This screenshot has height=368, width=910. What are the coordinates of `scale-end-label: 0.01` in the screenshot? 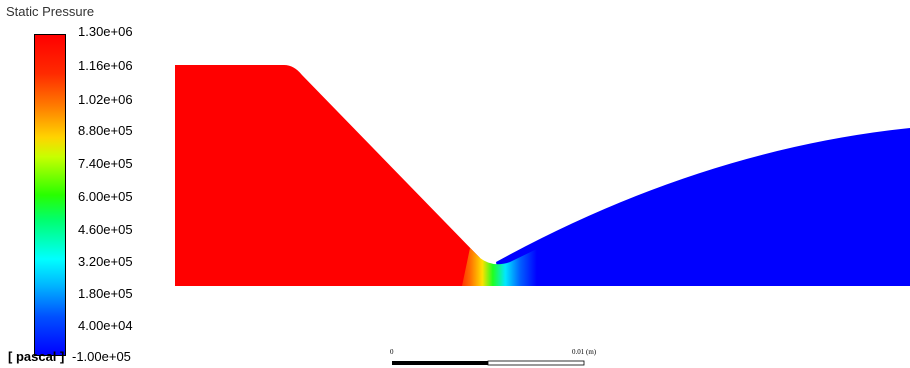 It's located at (578, 352).